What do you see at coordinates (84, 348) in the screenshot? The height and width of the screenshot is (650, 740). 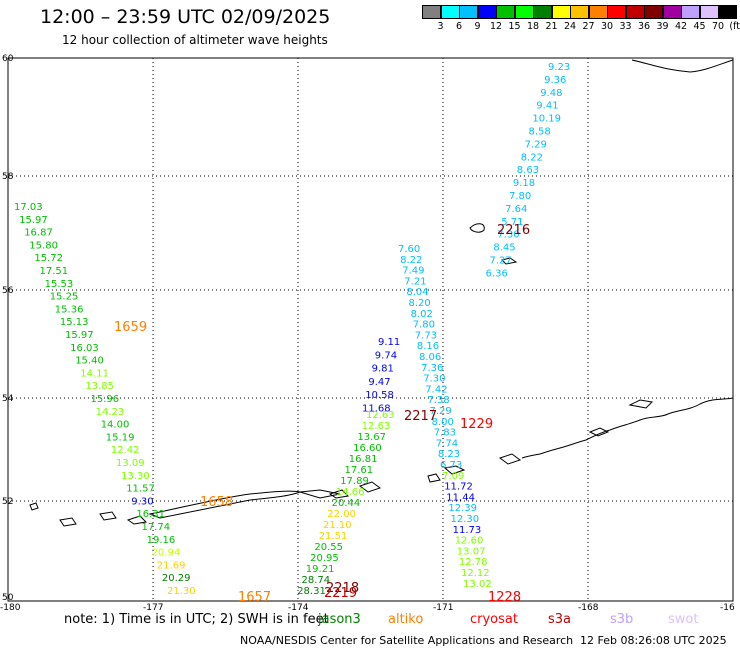 I see `wave-height-label: 16.03` at bounding box center [84, 348].